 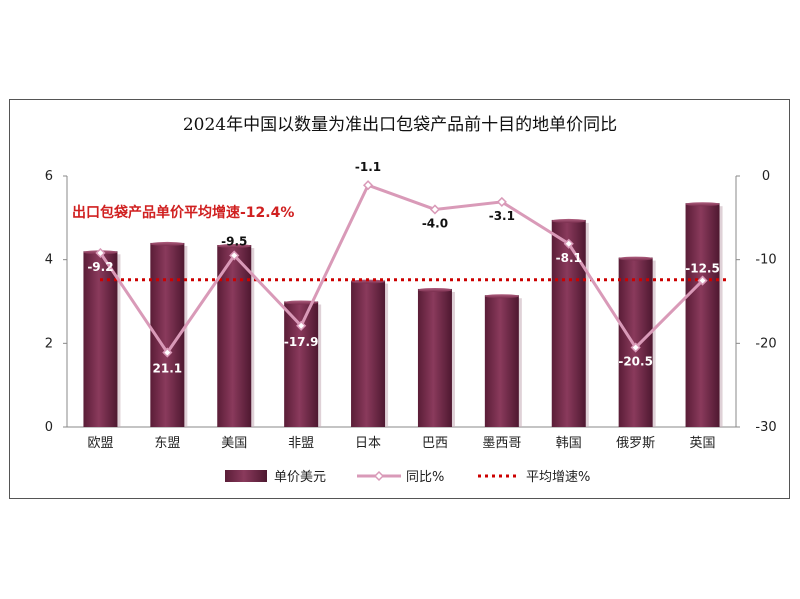 What do you see at coordinates (301, 443) in the screenshot?
I see `x-category-label: 非盟` at bounding box center [301, 443].